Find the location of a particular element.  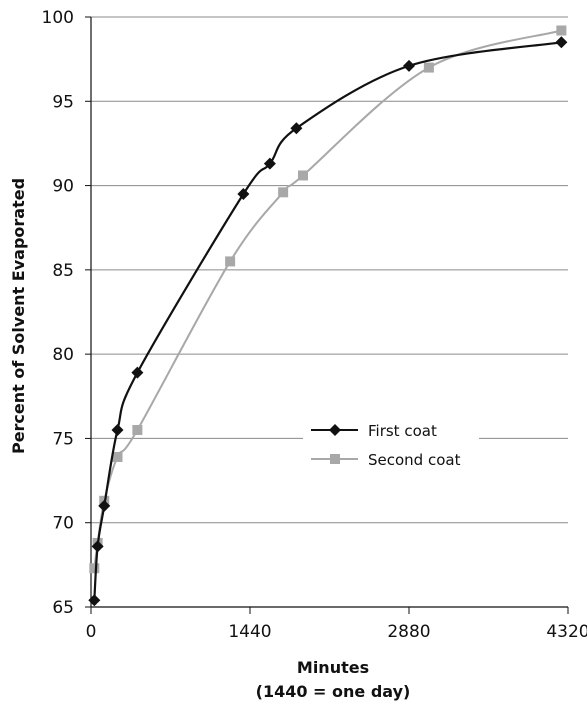

y-tick-label: 100 is located at coordinates (58, 18).